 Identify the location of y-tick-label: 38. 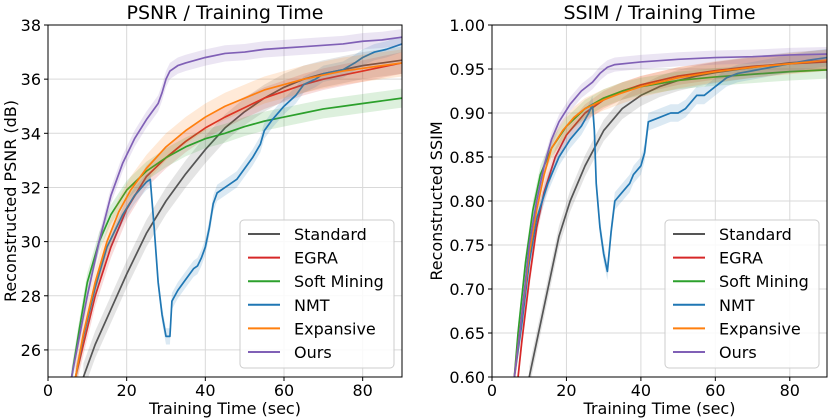
(31, 25).